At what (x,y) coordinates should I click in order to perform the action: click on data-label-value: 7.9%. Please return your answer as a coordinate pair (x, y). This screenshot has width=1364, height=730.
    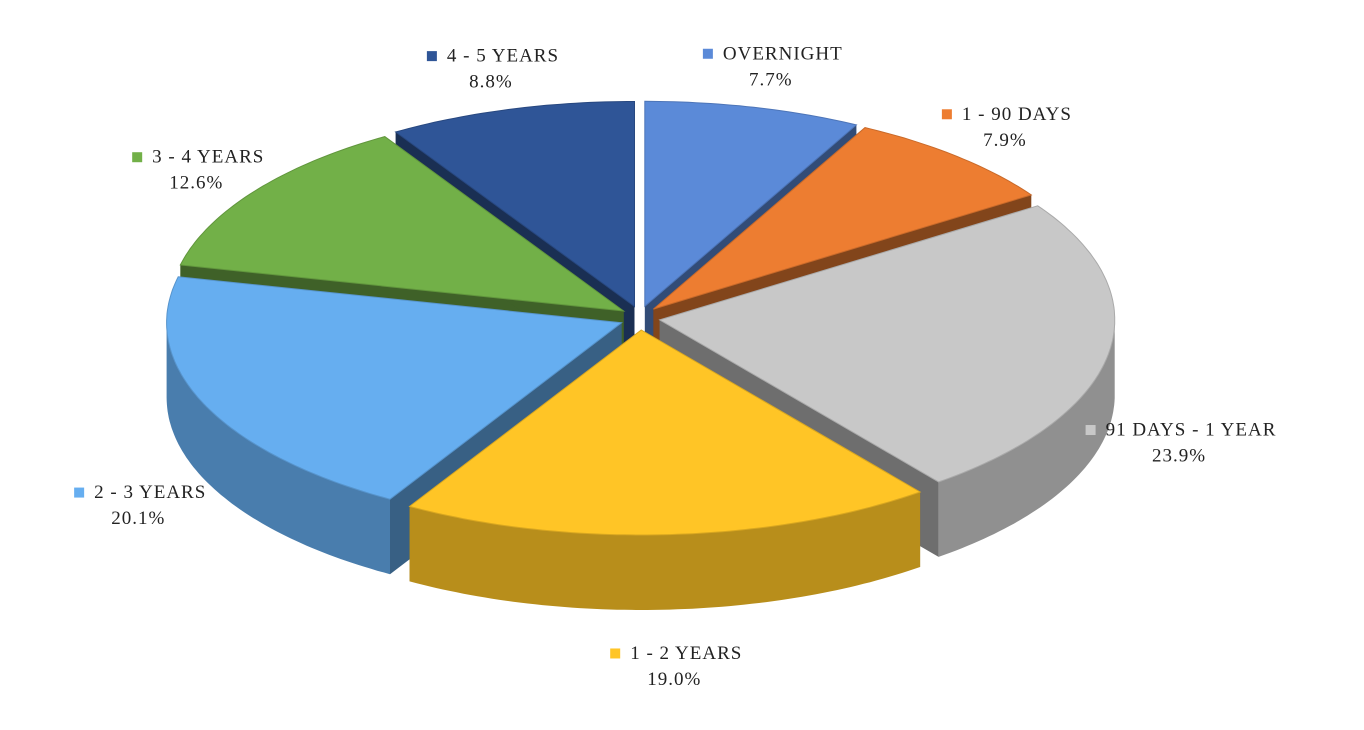
    Looking at the image, I should click on (1005, 140).